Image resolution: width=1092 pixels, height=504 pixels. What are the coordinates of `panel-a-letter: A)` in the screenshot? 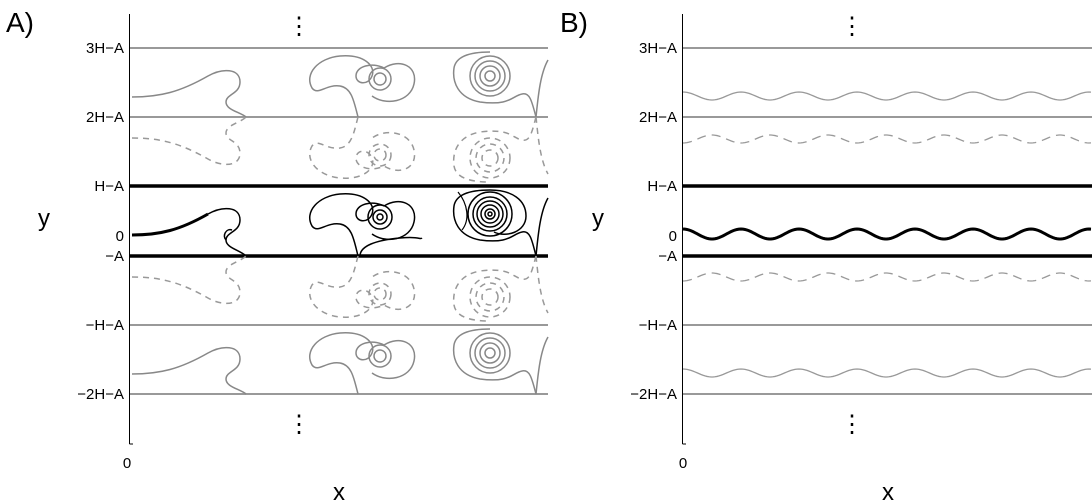 It's located at (20, 22).